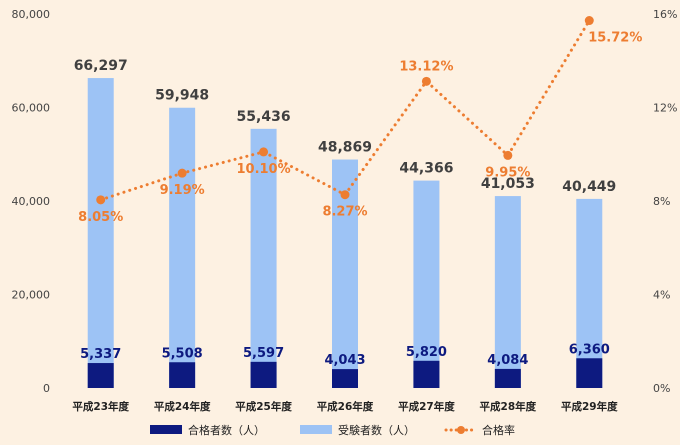  Describe the element at coordinates (507, 172) in the screenshot. I see `pass-rate-label: 9.95%` at that location.